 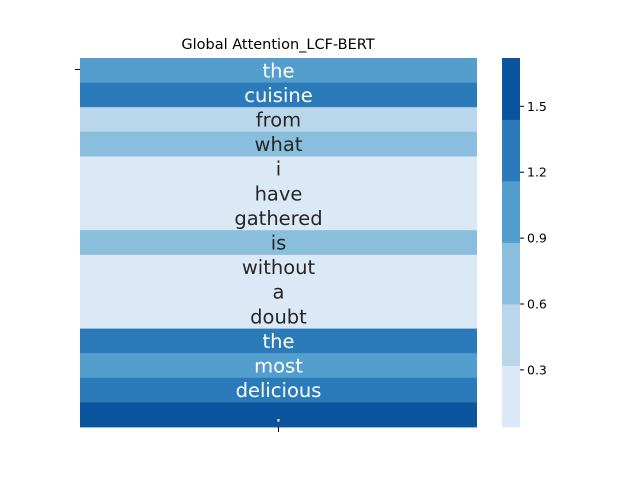 What do you see at coordinates (524, 243) in the screenshot?
I see `colorbar: 0.3 0.6 0.9 1.2 1.5` at bounding box center [524, 243].